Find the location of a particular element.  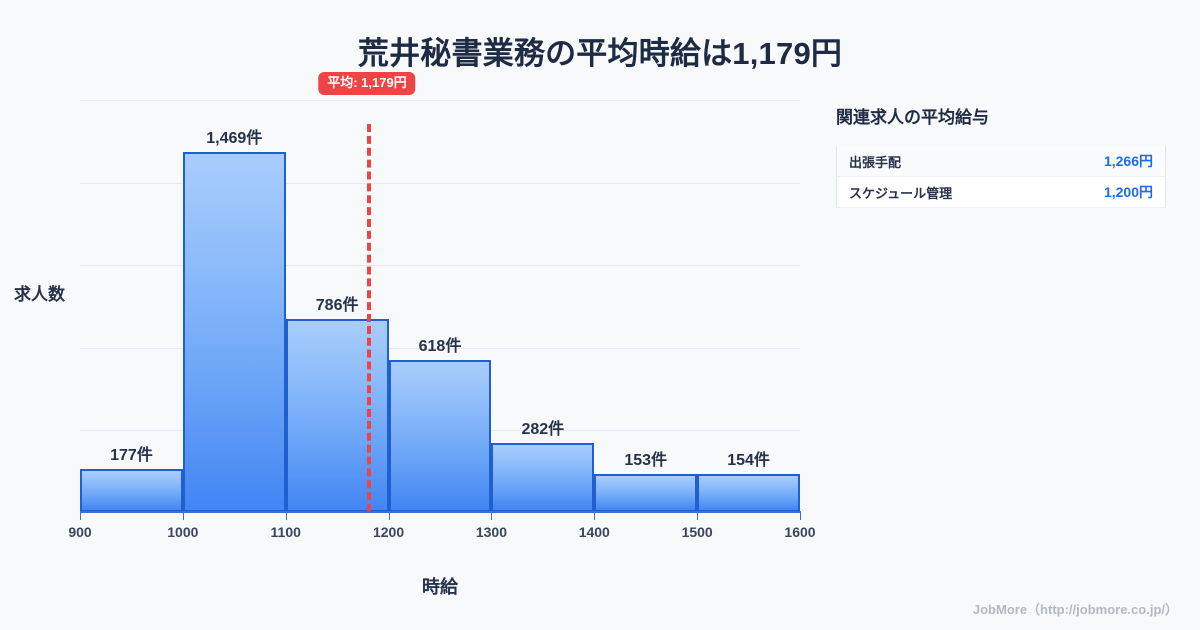

related-job-value: 1,200円 is located at coordinates (1128, 192).